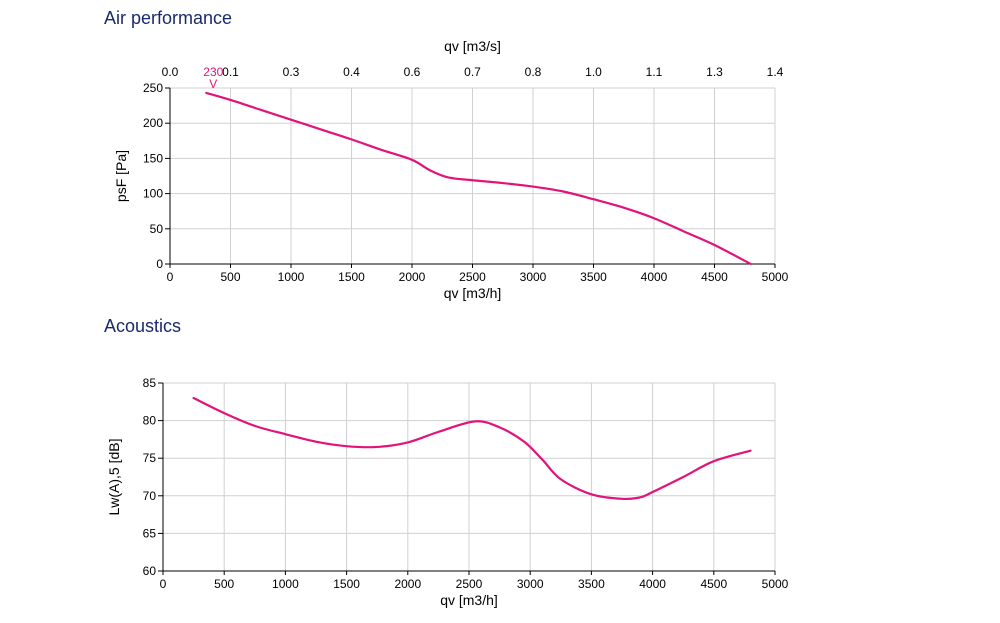  I want to click on x2-axis-title: qv [m3/s], so click(472, 46).